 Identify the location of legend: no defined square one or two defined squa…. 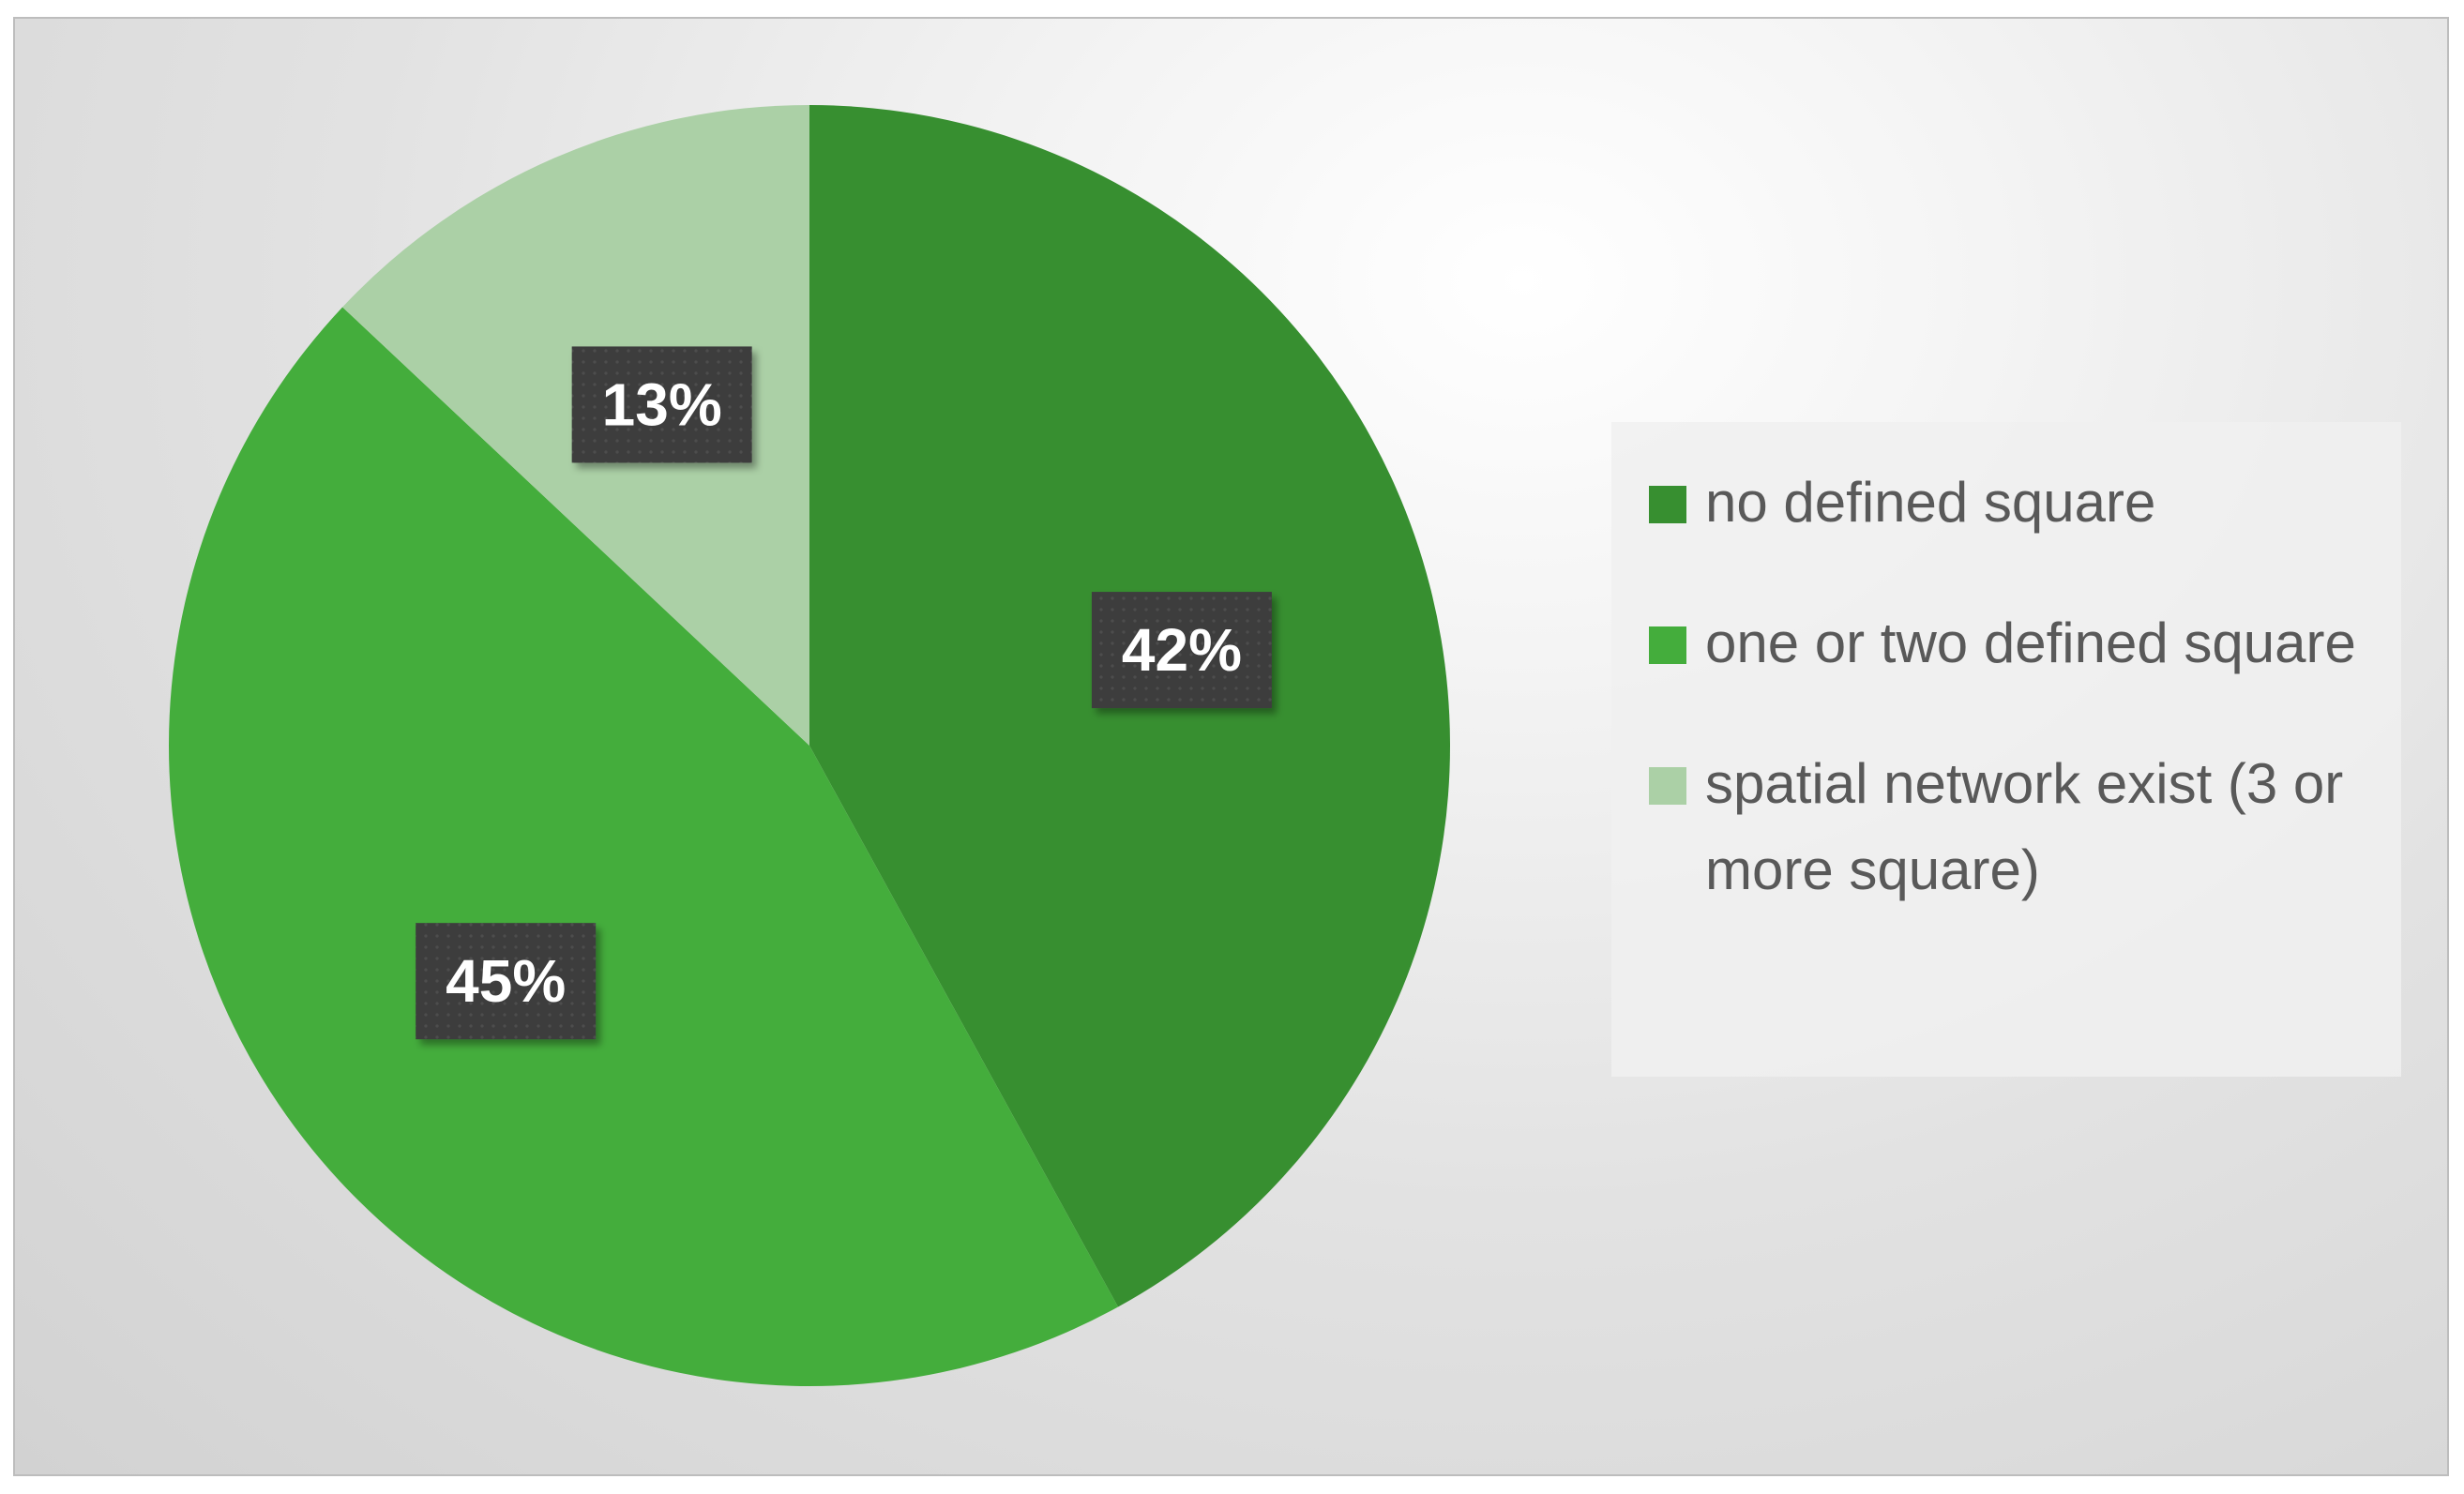
(2006, 749).